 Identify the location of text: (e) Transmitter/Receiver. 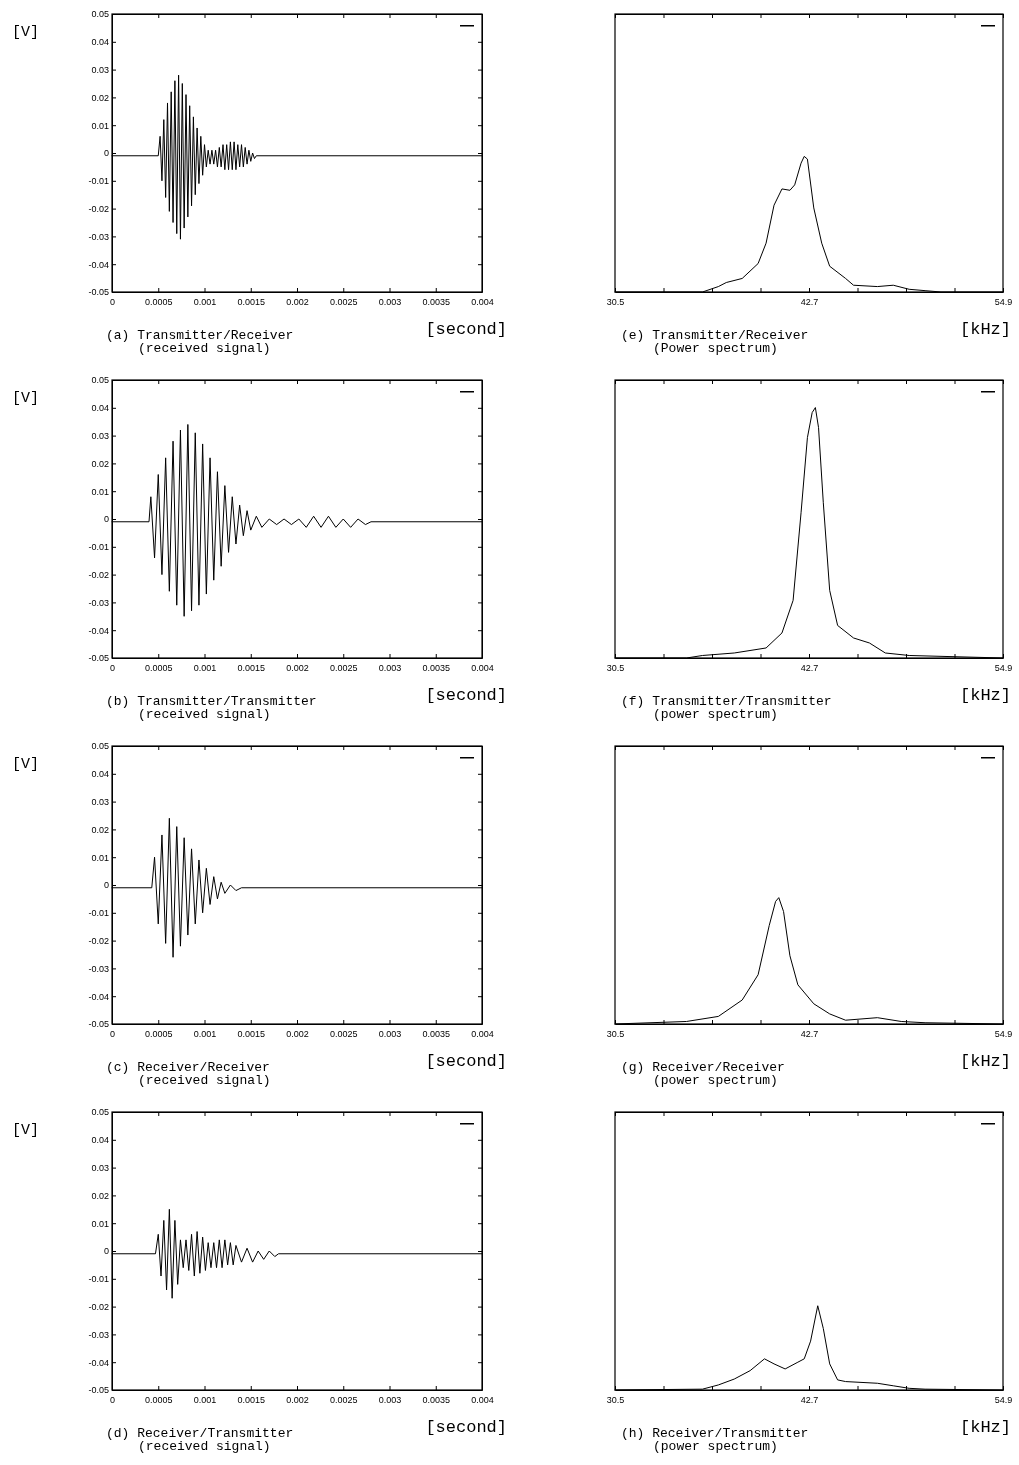
(715, 335).